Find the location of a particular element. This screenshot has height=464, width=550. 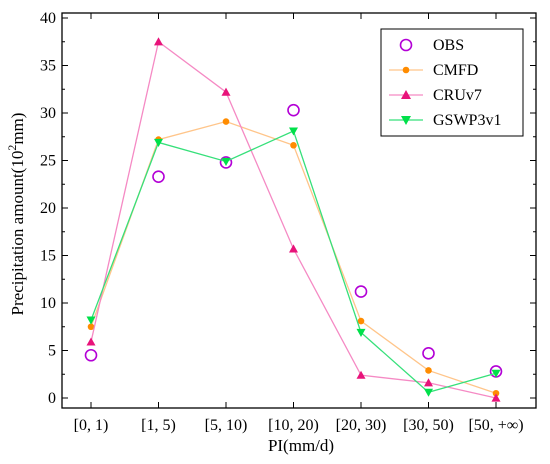

legend-label: CRUv7 is located at coordinates (457, 95).